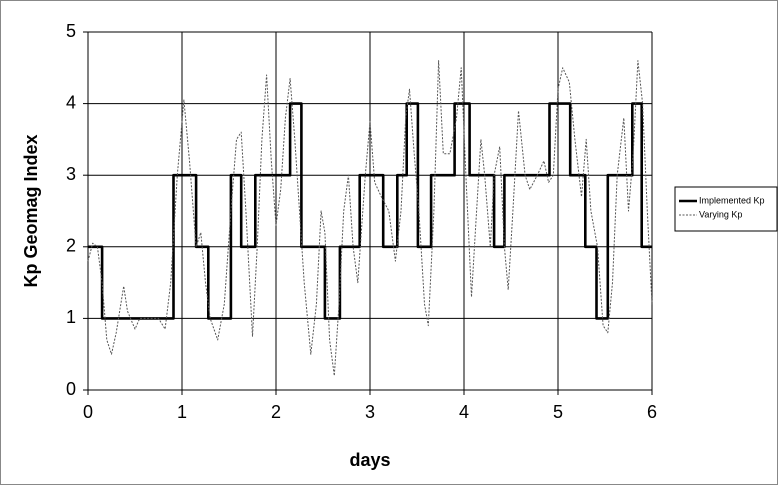  I want to click on x-tick-label: 5, so click(558, 412).